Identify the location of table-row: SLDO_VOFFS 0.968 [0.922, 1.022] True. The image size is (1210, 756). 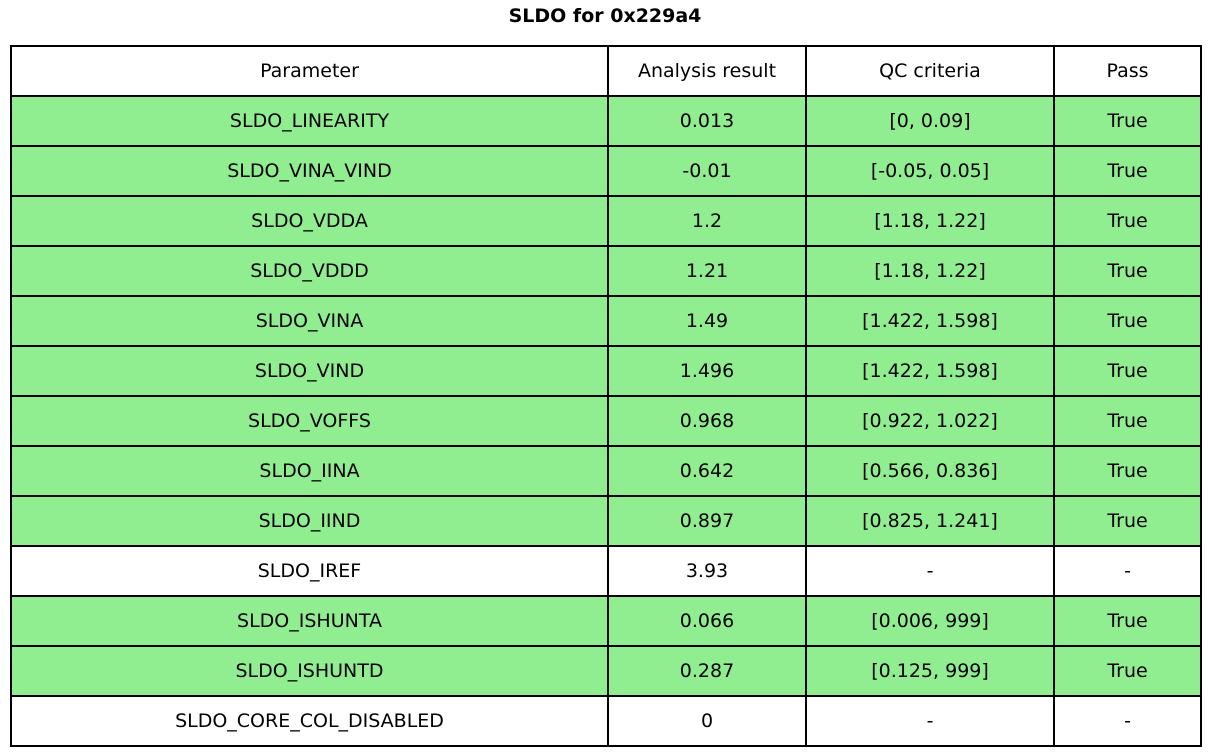
(606, 421).